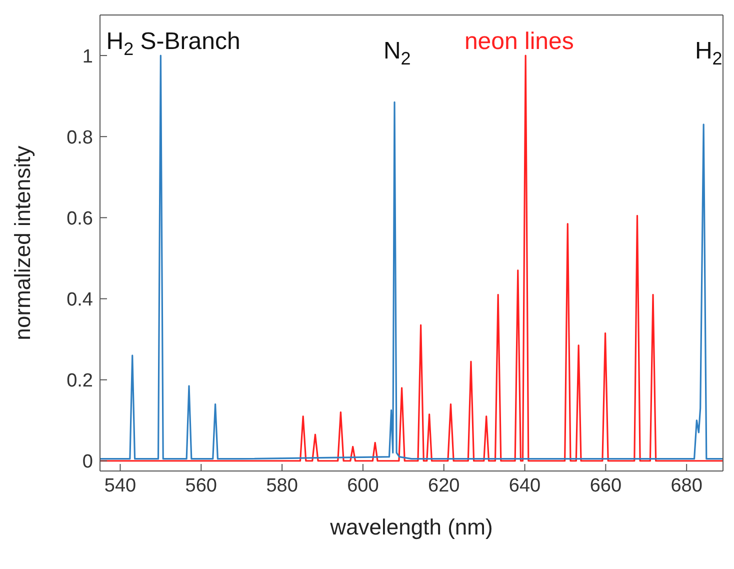 The height and width of the screenshot is (569, 734). Describe the element at coordinates (282, 485) in the screenshot. I see `x-tick-label: 580` at that location.